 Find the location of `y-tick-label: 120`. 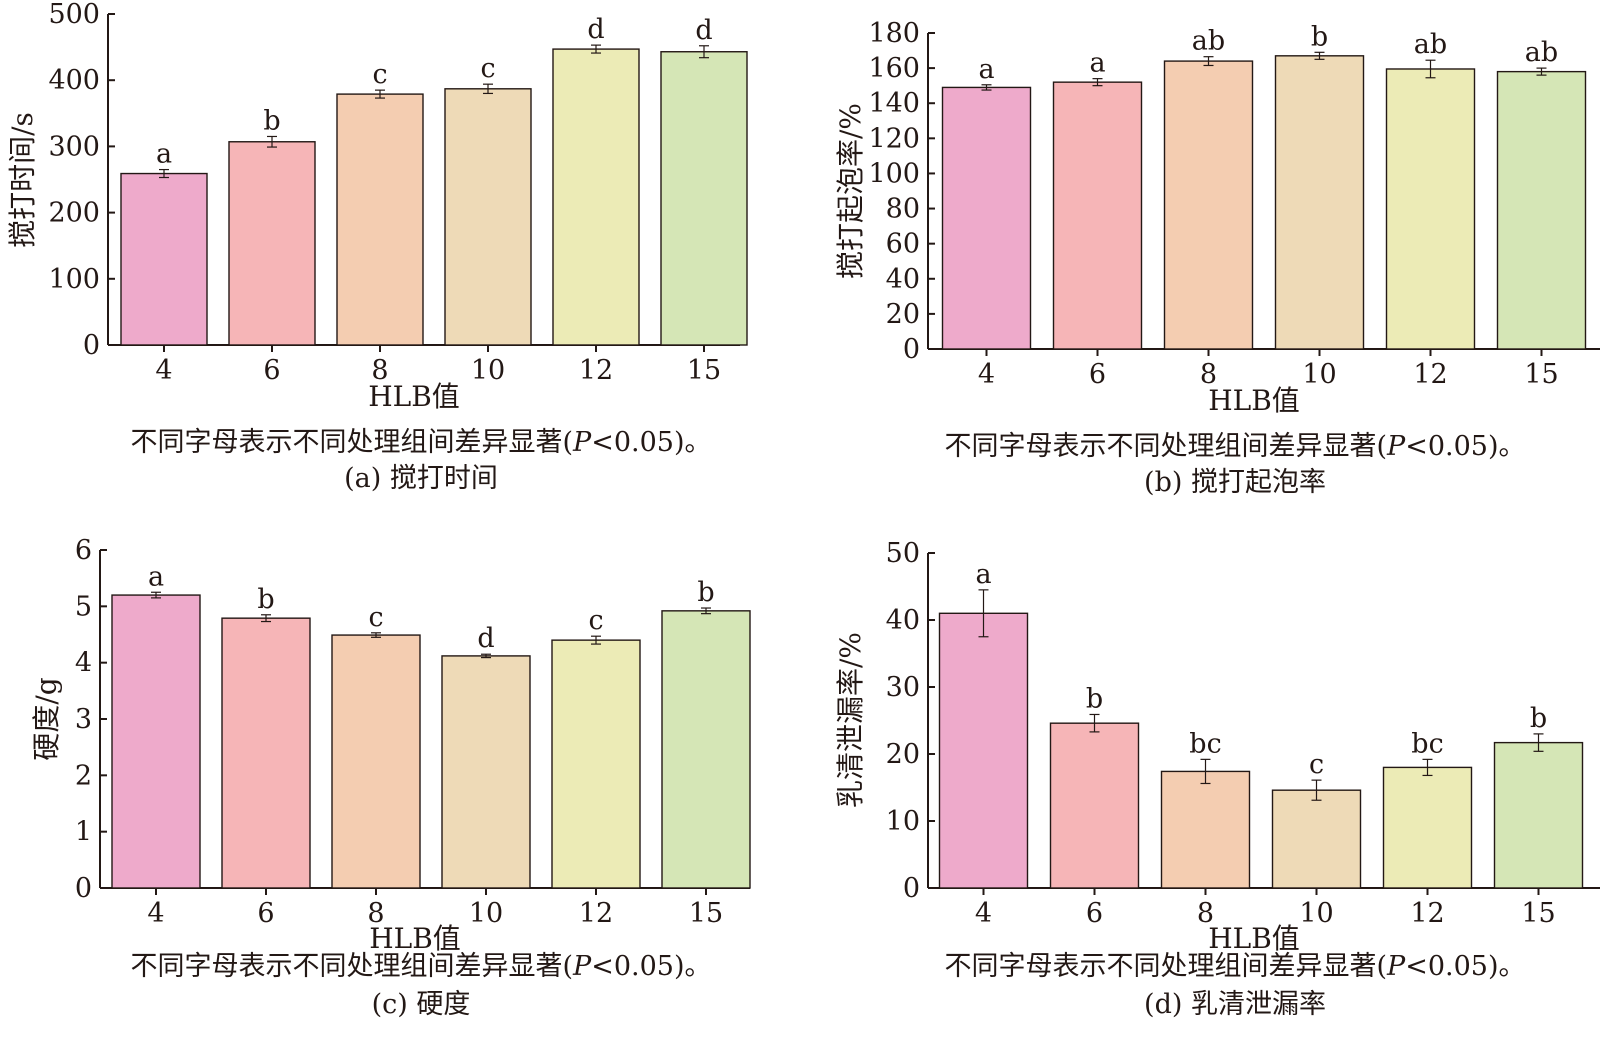

y-tick-label: 120 is located at coordinates (894, 138).